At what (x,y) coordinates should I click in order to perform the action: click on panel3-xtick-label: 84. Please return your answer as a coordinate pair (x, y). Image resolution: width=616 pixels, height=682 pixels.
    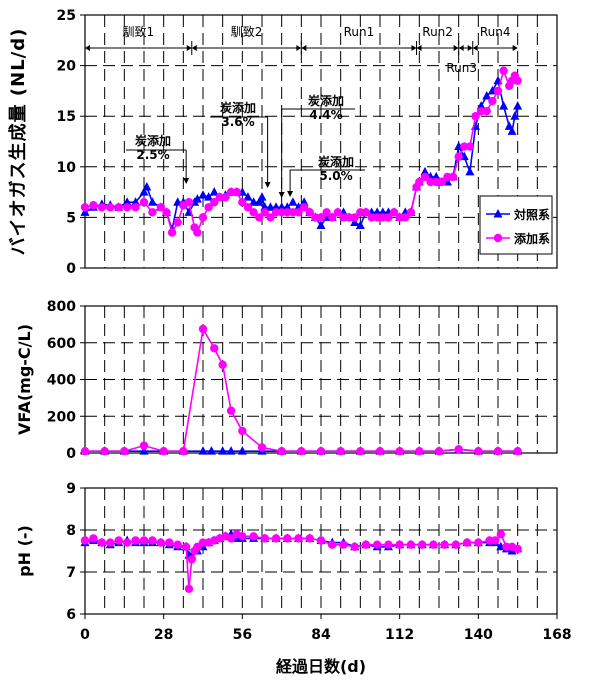
    Looking at the image, I should click on (321, 635).